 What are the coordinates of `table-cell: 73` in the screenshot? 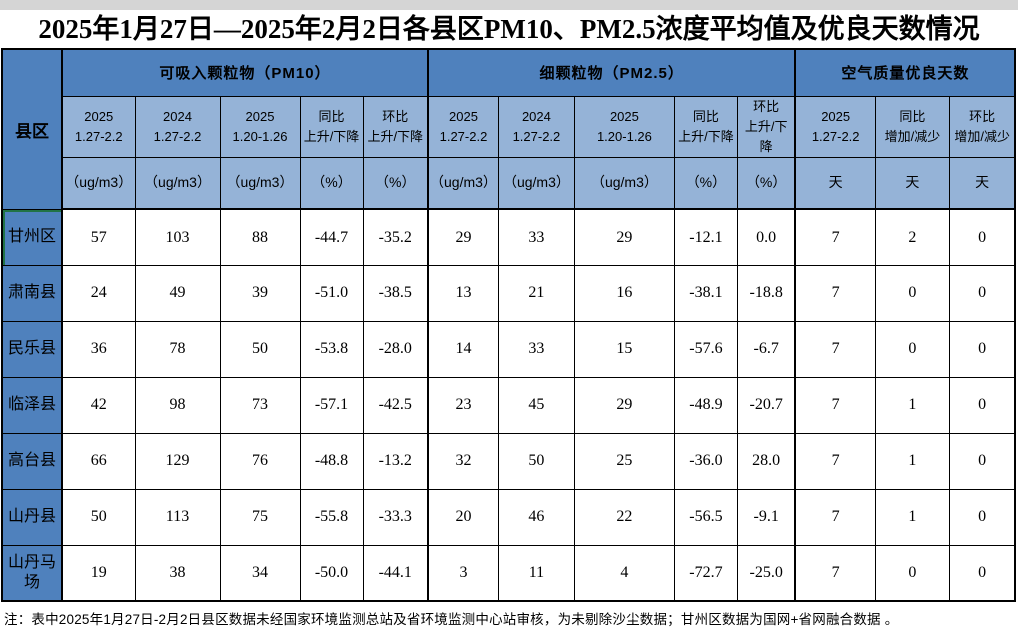 It's located at (260, 405).